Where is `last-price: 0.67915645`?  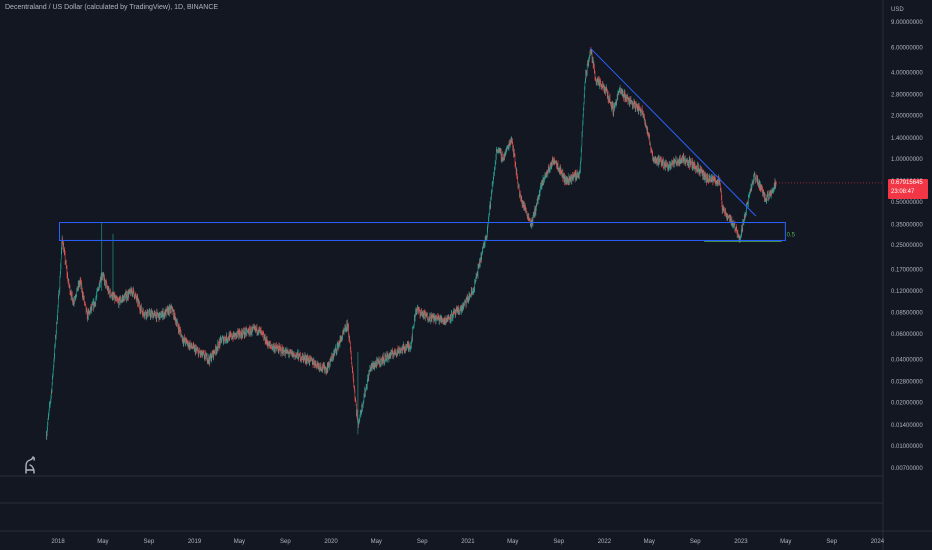 last-price: 0.67915645 is located at coordinates (907, 183).